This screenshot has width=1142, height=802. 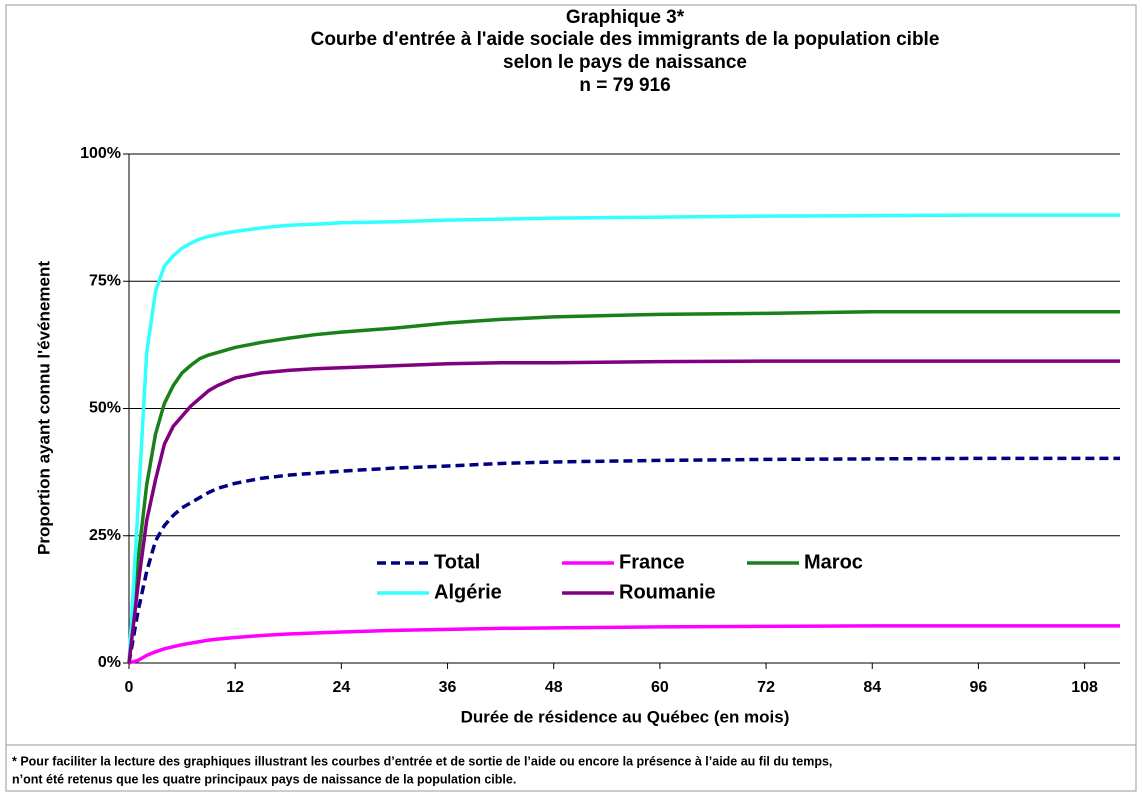 What do you see at coordinates (554, 687) in the screenshot?
I see `x-tick-label: 48` at bounding box center [554, 687].